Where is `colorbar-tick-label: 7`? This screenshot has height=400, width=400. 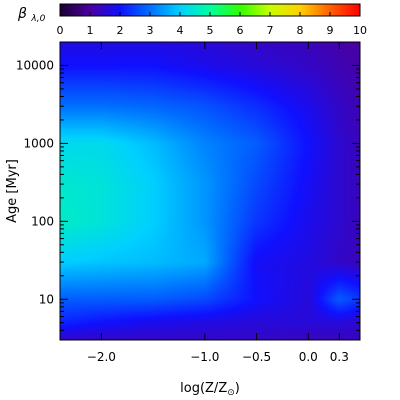 colorbar-tick-label: 7 is located at coordinates (270, 30).